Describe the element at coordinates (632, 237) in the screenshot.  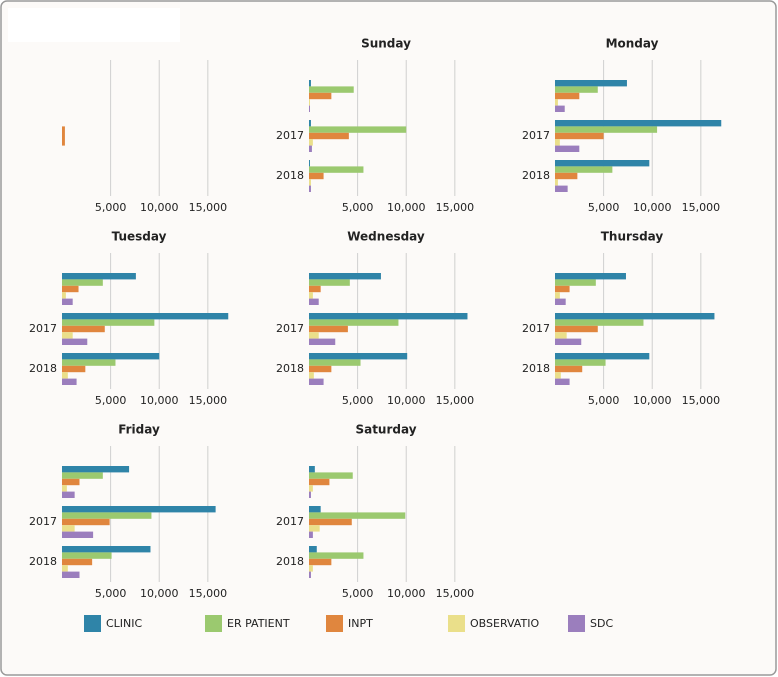
I see `chart-title: Thursday` at that location.